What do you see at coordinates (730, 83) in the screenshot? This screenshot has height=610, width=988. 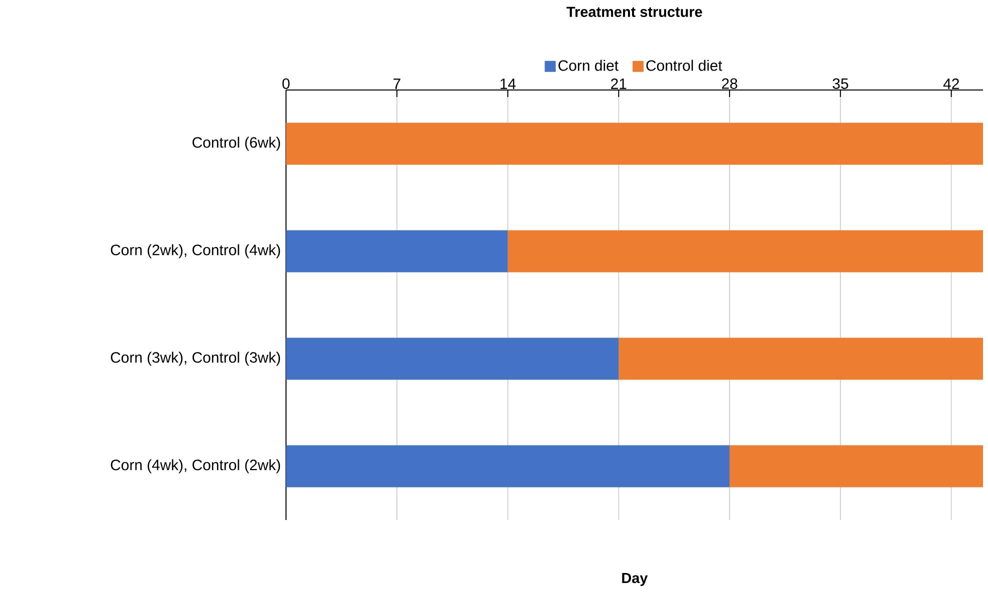 I see `x-tick-label: 28` at bounding box center [730, 83].